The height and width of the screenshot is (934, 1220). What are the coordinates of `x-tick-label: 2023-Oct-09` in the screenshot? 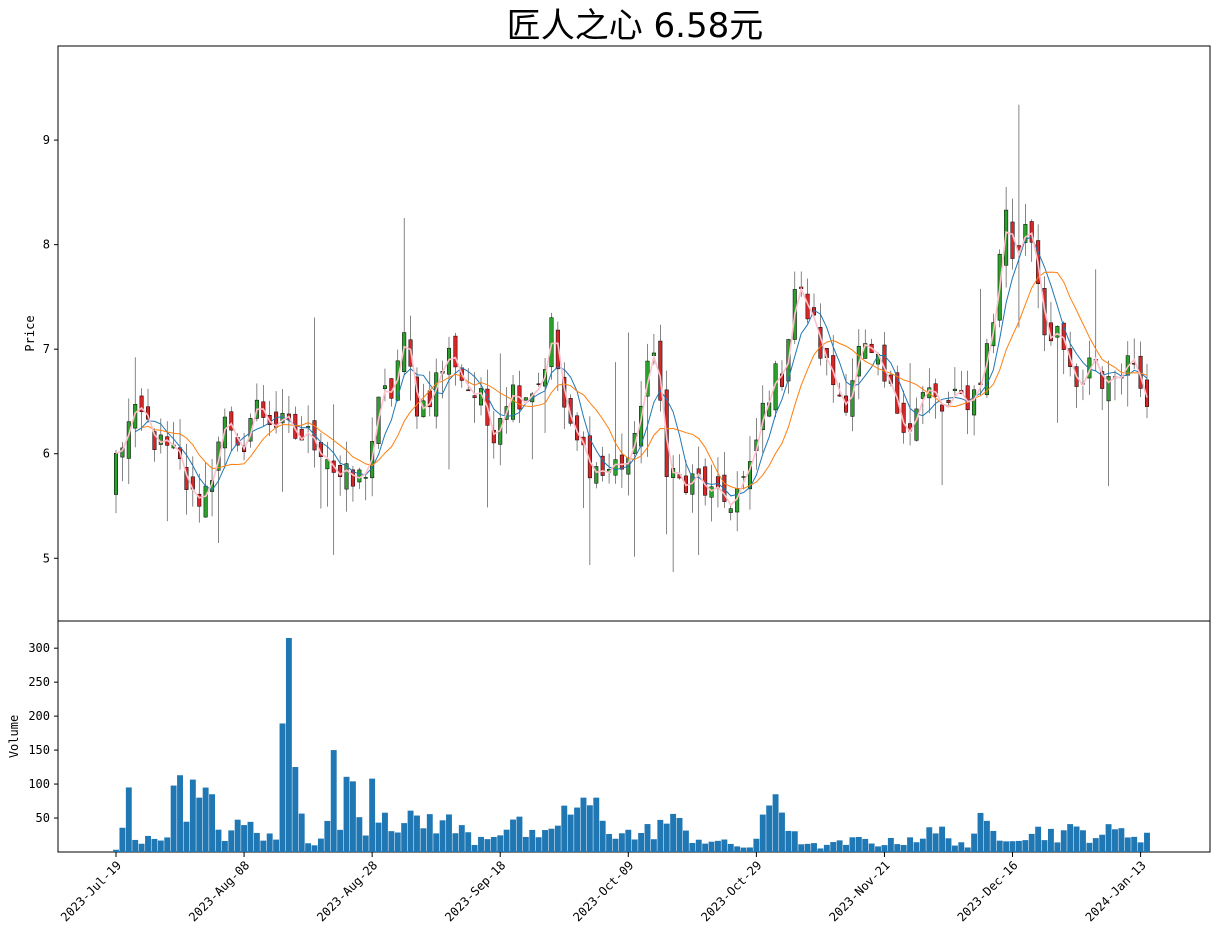 It's located at (603, 891).